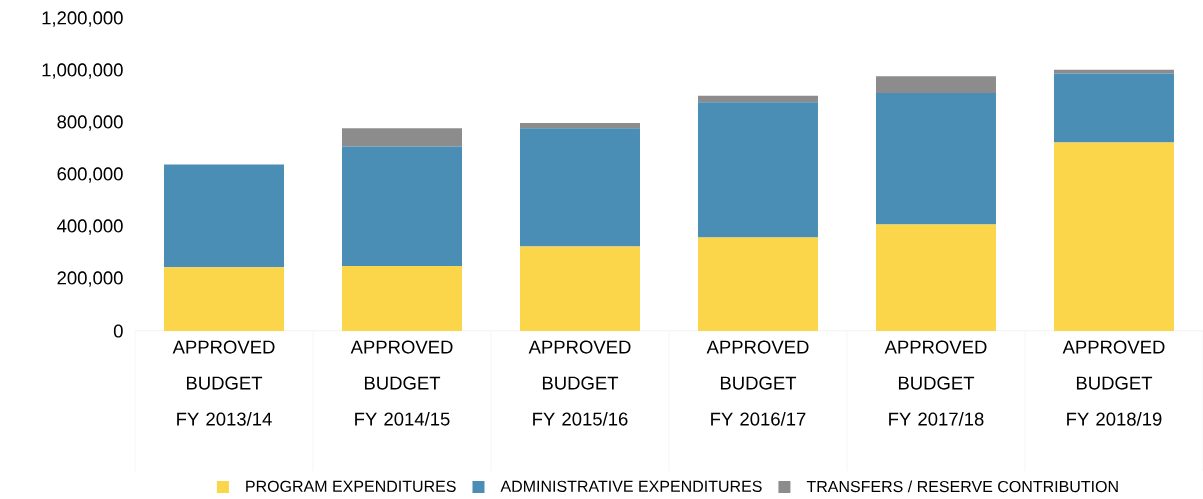  Describe the element at coordinates (90, 175) in the screenshot. I see `y-tick-label: 600,000` at that location.